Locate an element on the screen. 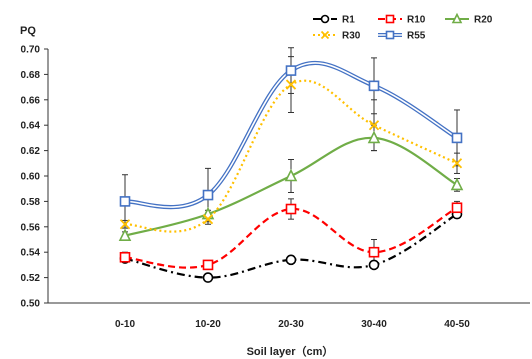 The width and height of the screenshot is (532, 359). series-line-r1 is located at coordinates (291, 246).